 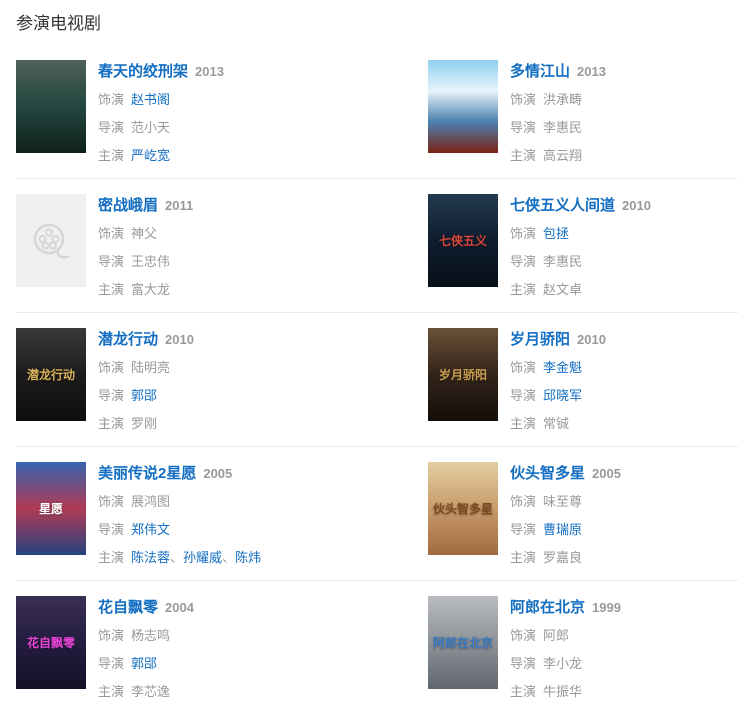 What do you see at coordinates (556, 233) in the screenshot?
I see `person-link: 包拯` at bounding box center [556, 233].